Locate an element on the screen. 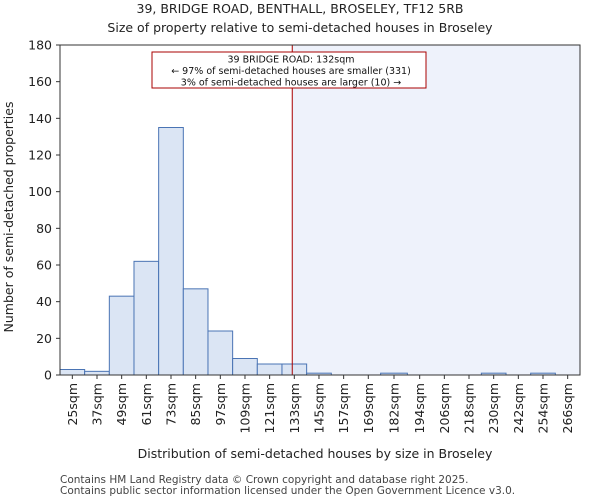  y-tick-label: 40 is located at coordinates (44, 301).